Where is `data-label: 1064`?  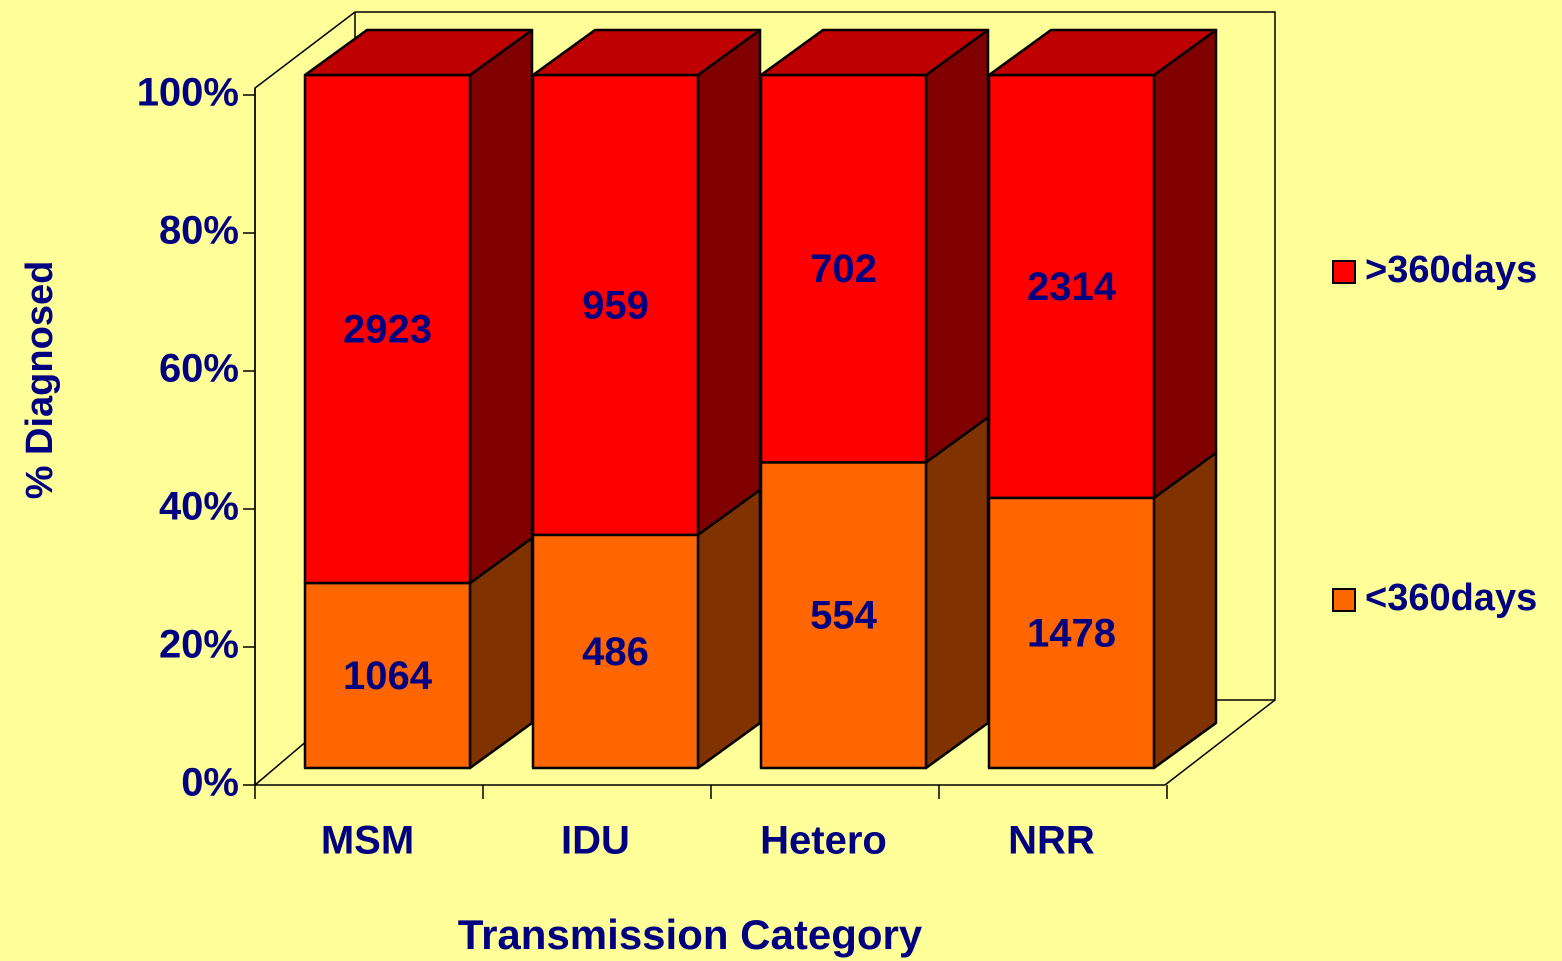
data-label: 1064 is located at coordinates (388, 676).